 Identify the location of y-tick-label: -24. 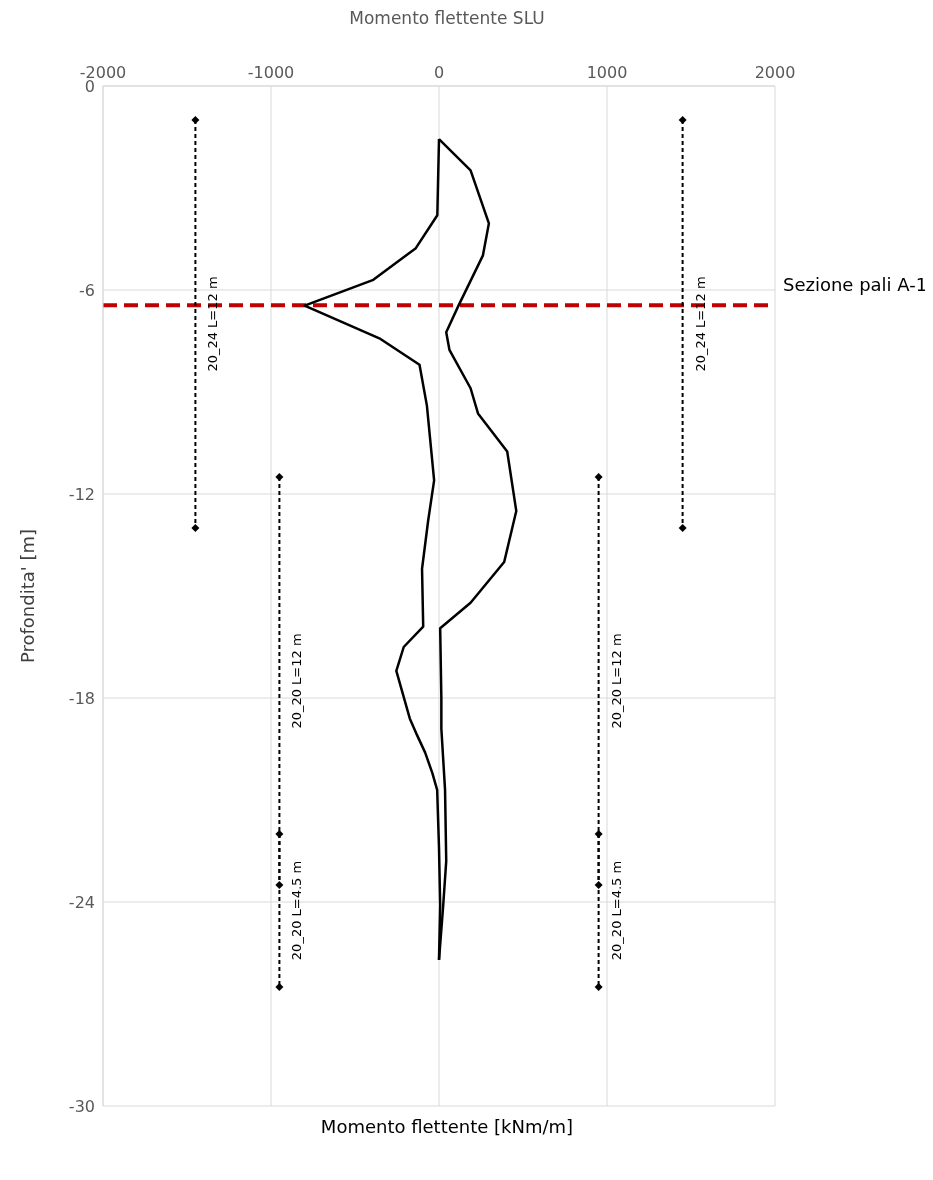
(81, 902).